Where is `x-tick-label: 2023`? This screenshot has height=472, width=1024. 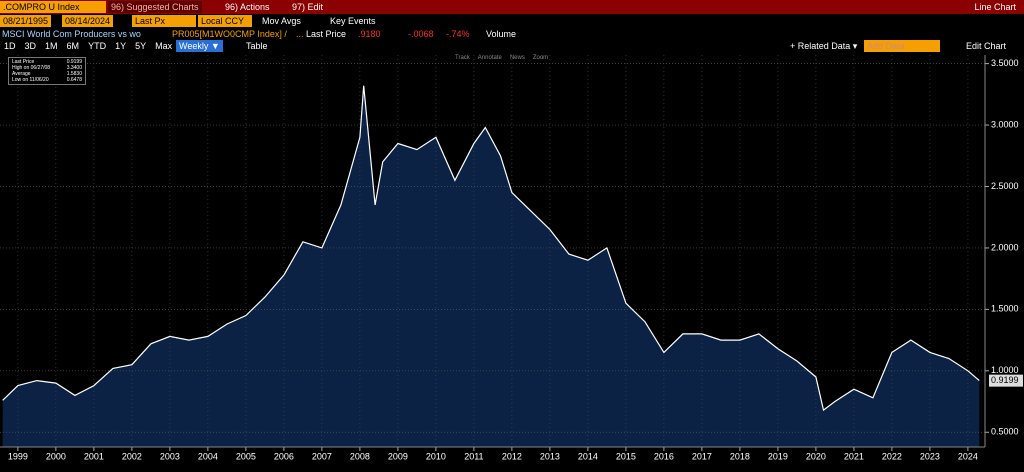 x-tick-label: 2023 is located at coordinates (930, 456).